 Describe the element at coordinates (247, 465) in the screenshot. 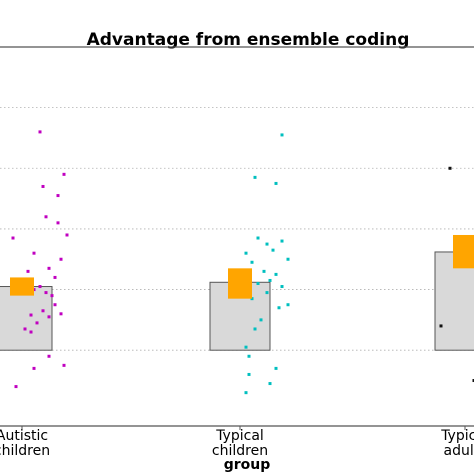

I see `x-axis-label: group` at that location.